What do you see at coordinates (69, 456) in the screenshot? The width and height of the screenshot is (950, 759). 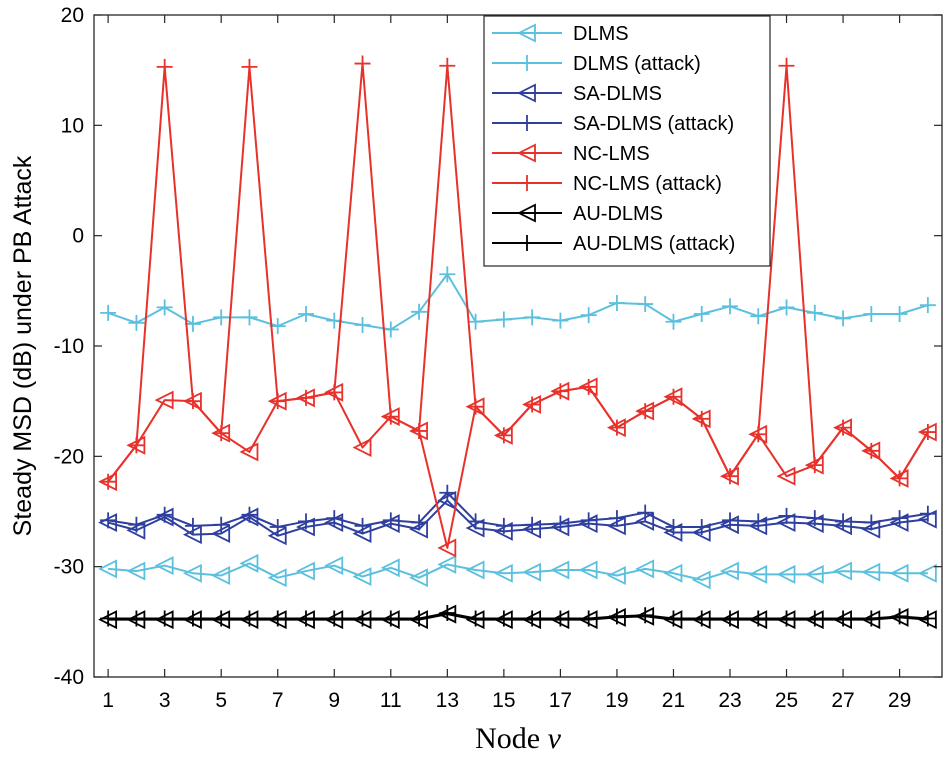 I see `y-tick-label: -20` at bounding box center [69, 456].